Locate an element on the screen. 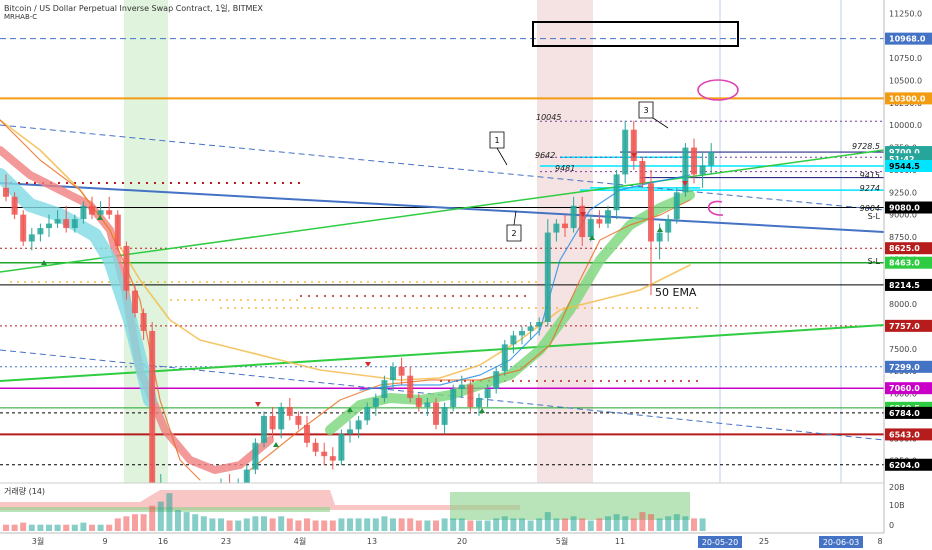 The image size is (932, 550). time-tick-label: 11 is located at coordinates (620, 541).